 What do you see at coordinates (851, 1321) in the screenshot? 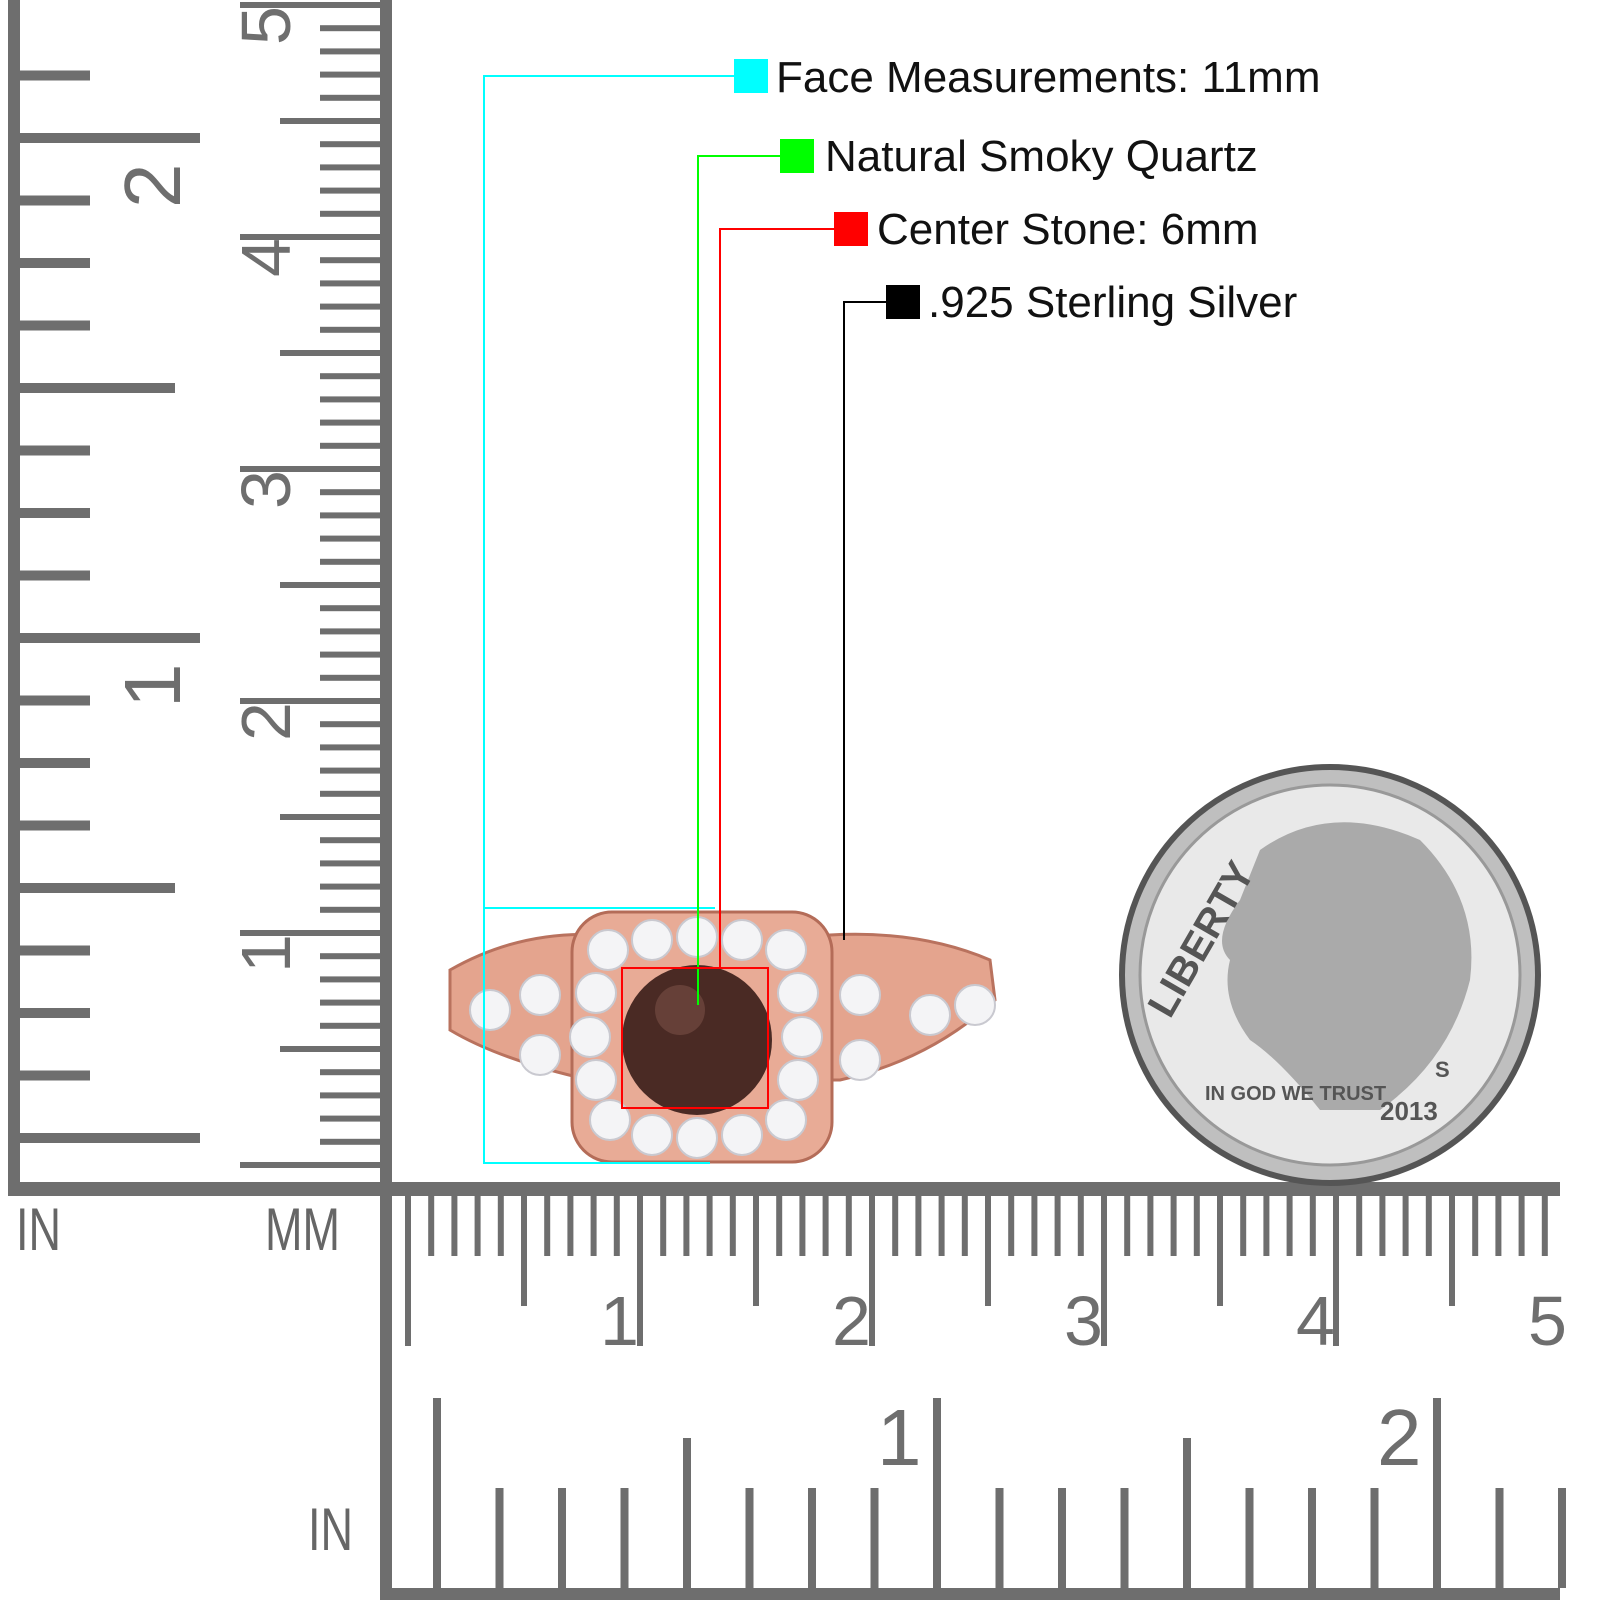
I see `mm-number: 2` at bounding box center [851, 1321].